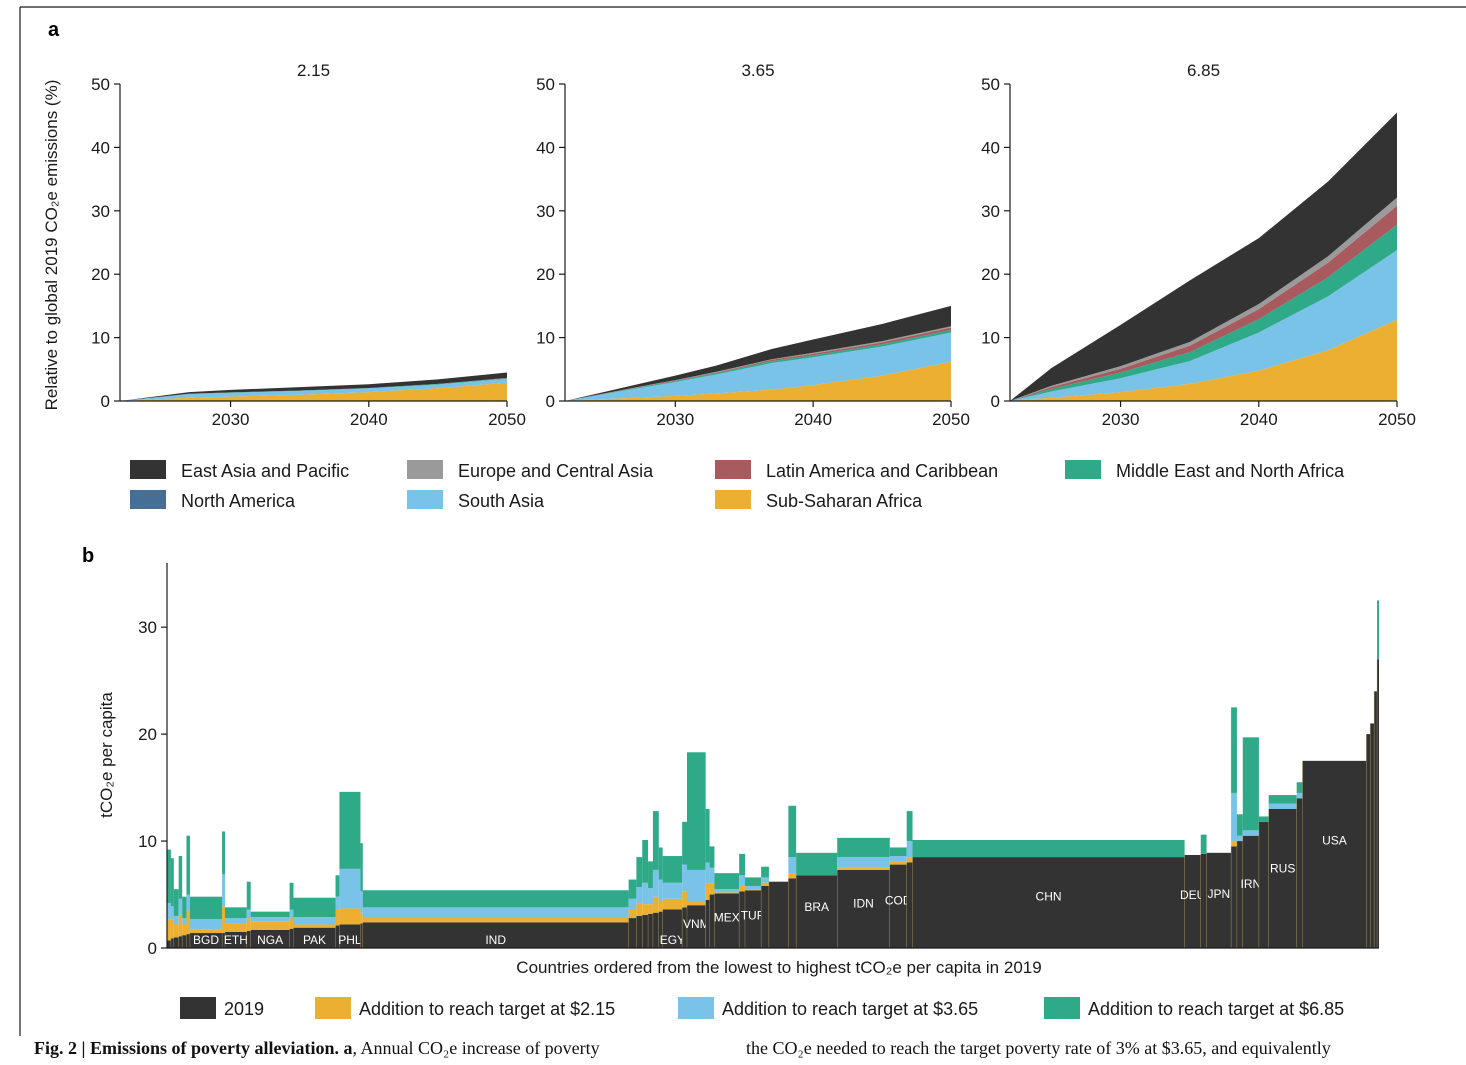 The height and width of the screenshot is (1065, 1466). Describe the element at coordinates (753, 912) in the screenshot. I see `country-bar-tur: TUR` at that location.